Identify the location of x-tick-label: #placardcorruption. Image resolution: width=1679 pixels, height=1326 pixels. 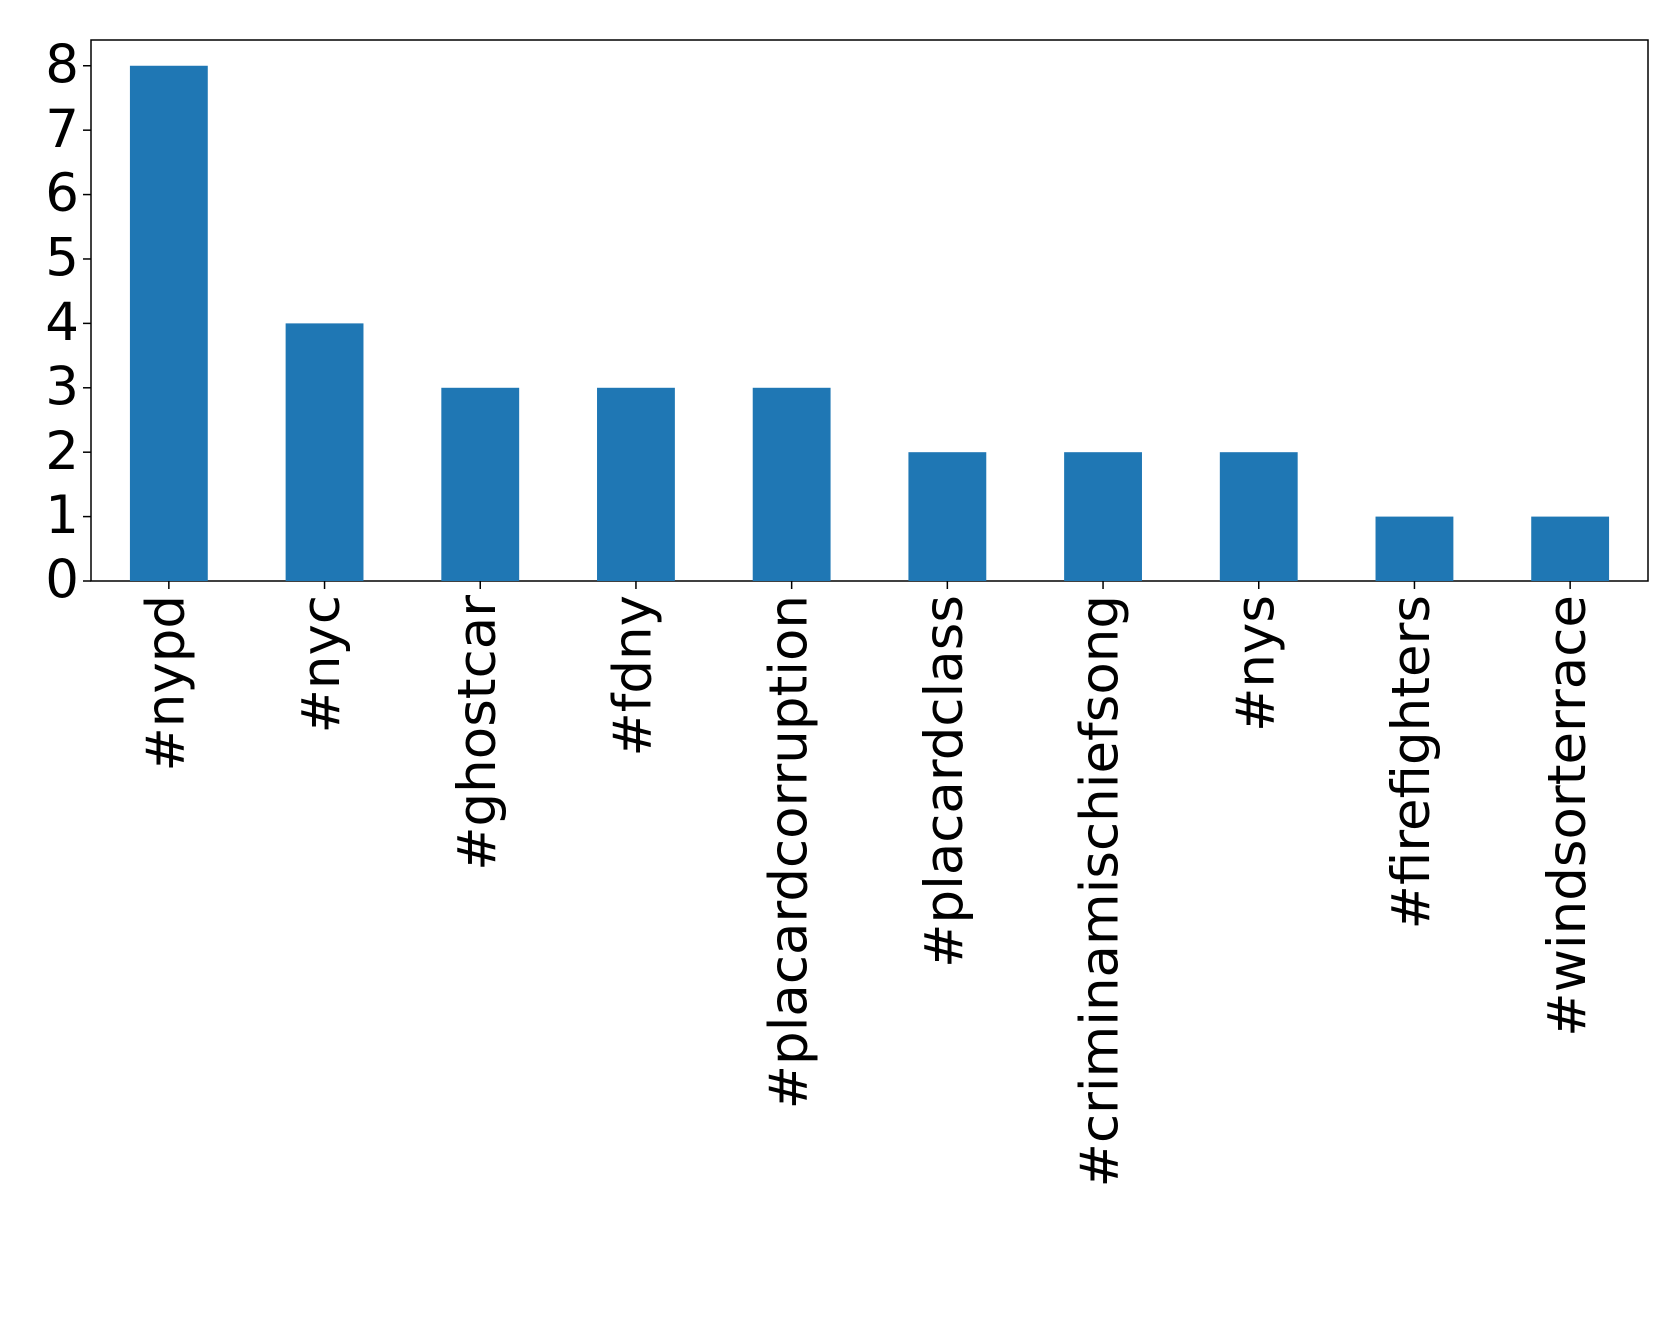
(788, 852).